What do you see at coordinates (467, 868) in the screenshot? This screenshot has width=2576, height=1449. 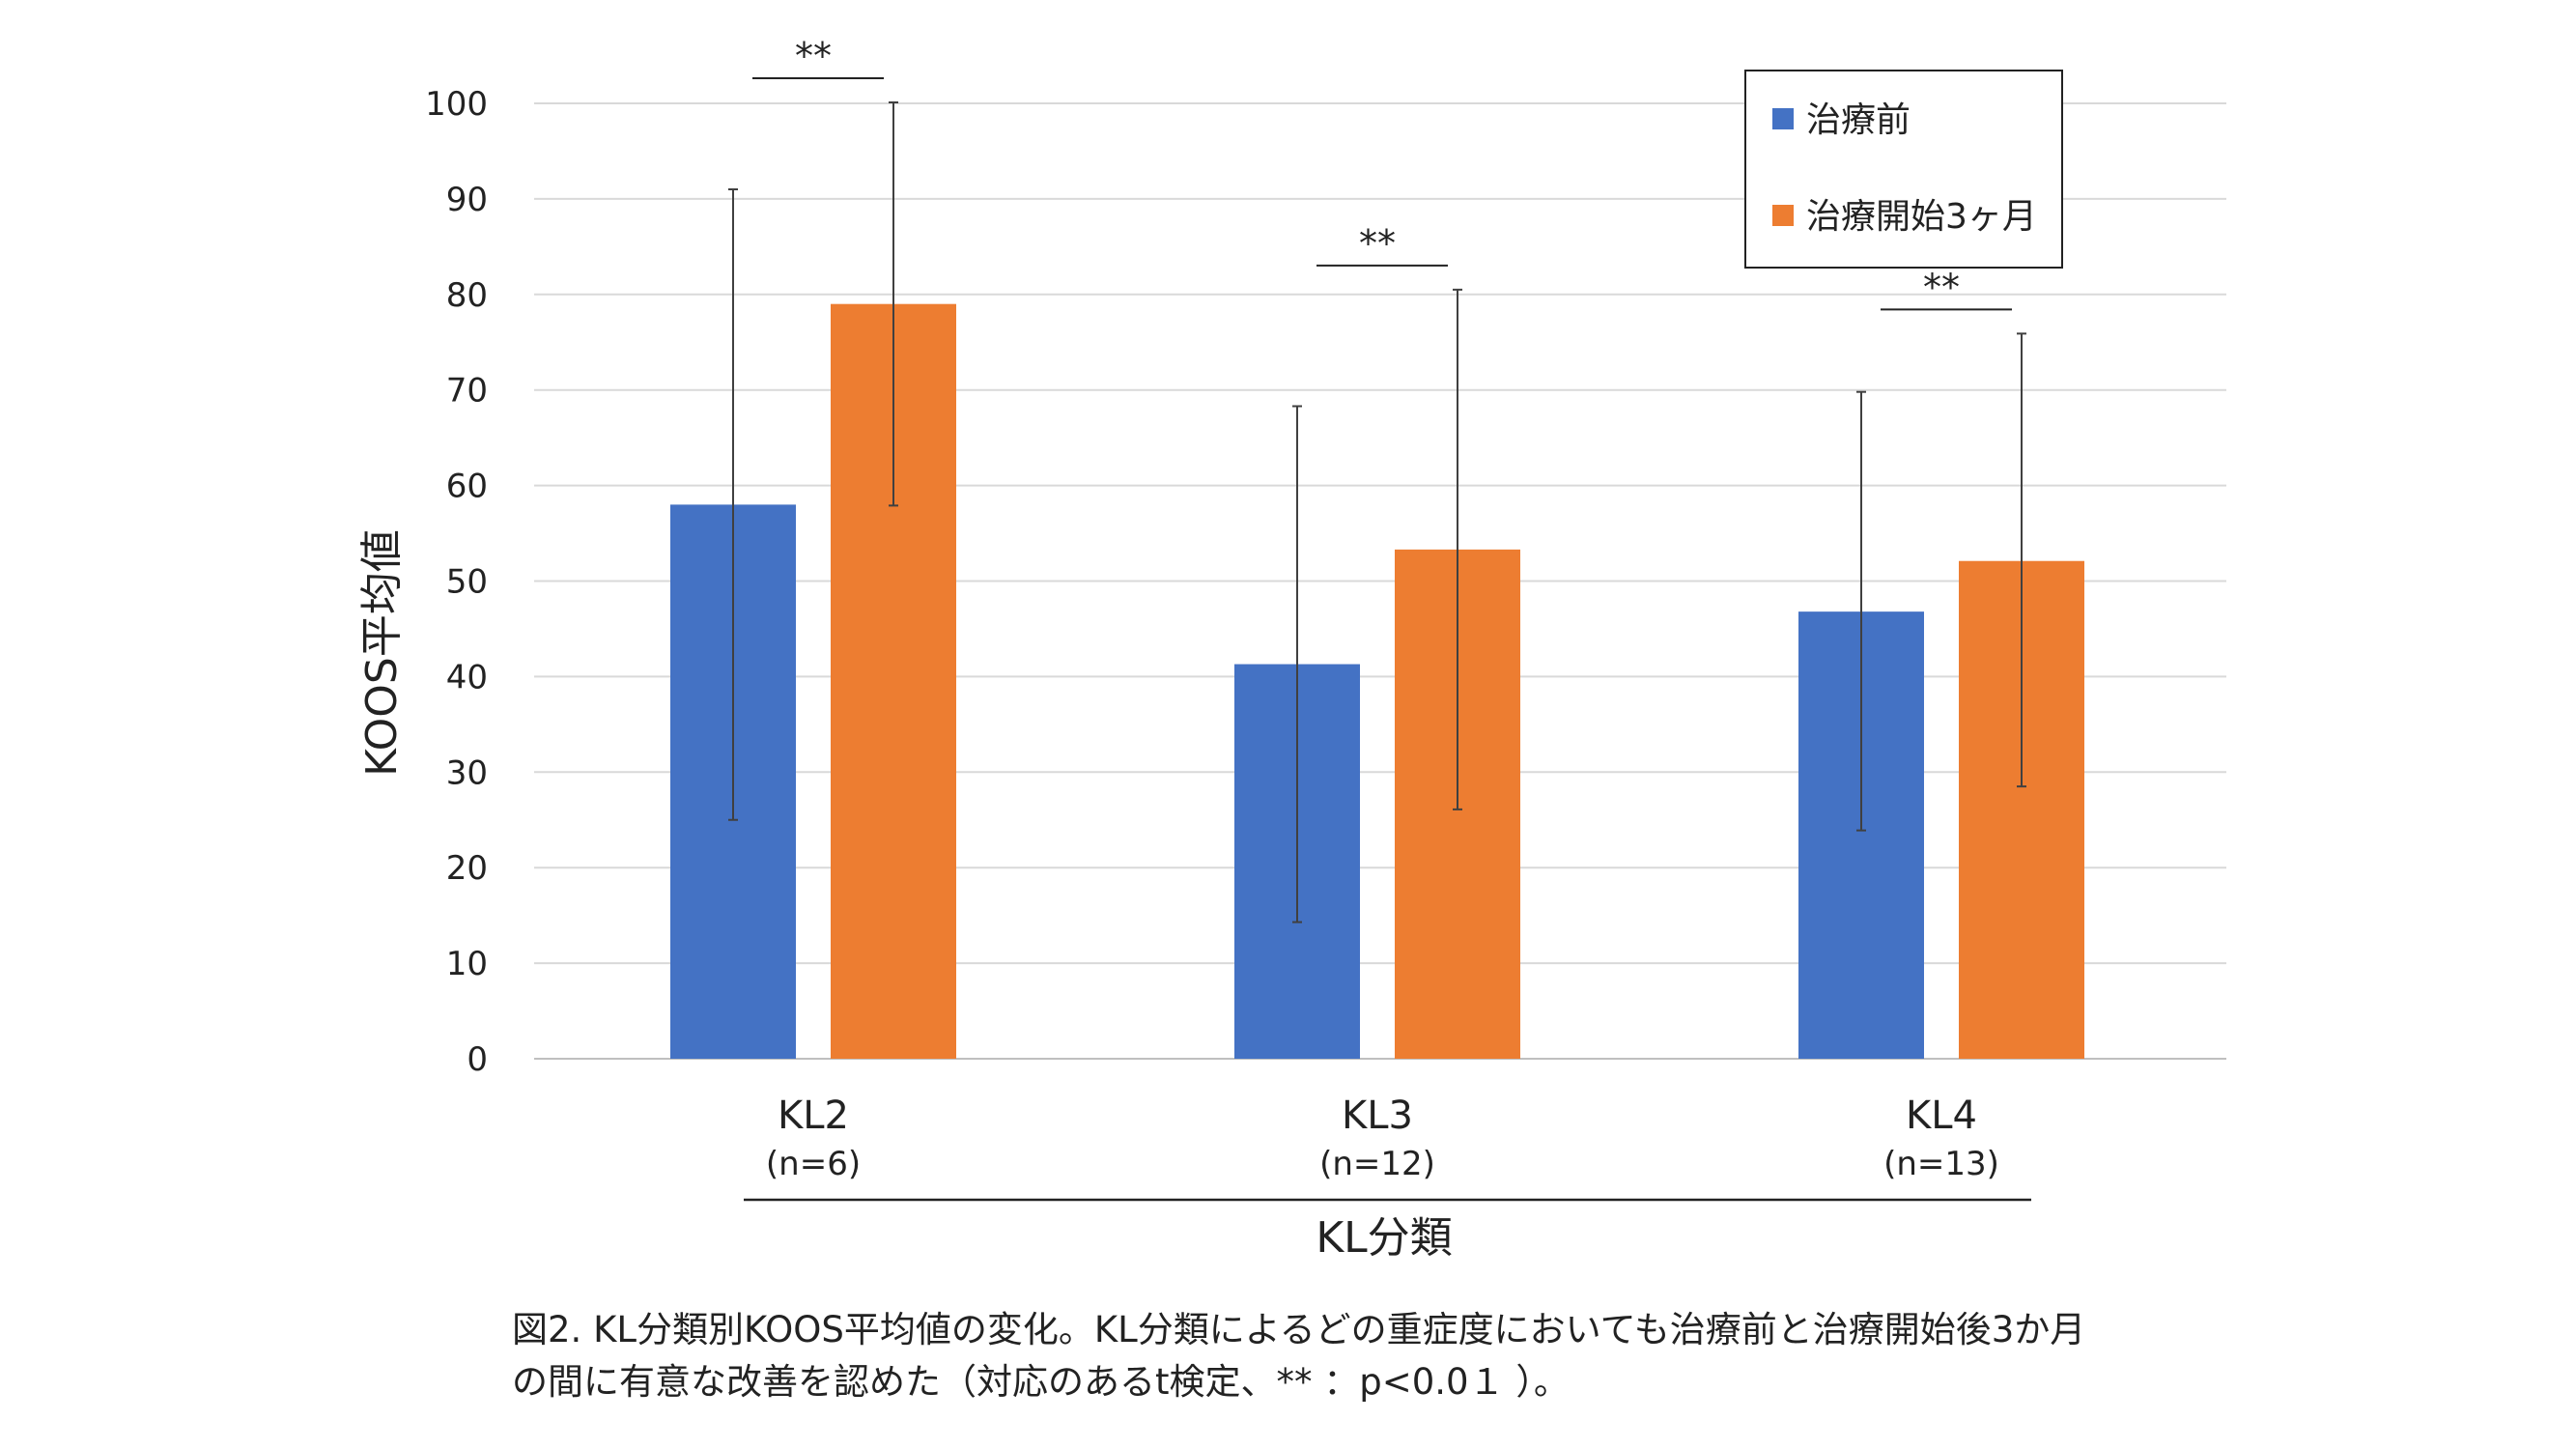 I see `y-tick-label: 20` at bounding box center [467, 868].